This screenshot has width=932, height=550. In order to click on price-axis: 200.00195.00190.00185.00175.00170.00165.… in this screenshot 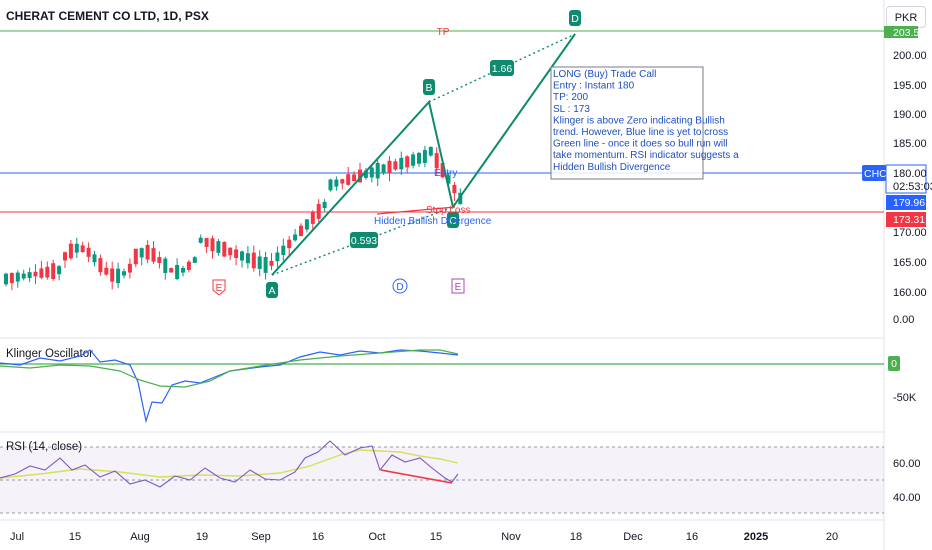, I will do `click(897, 176)`.